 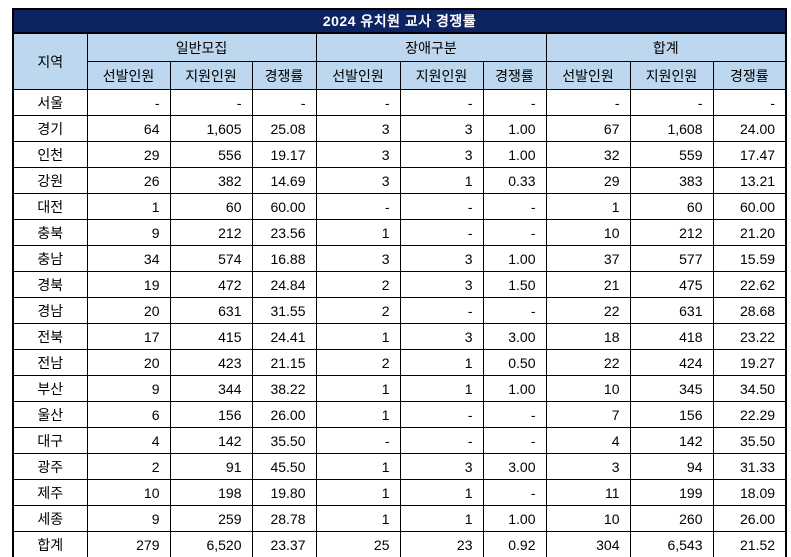 I want to click on value-cell: 22.62, so click(x=749, y=284).